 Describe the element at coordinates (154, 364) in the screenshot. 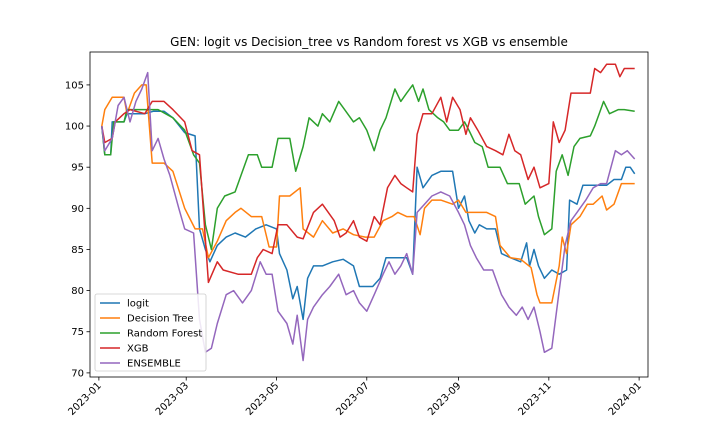

I see `legend-label-ensemble: ENSEMBLE` at that location.